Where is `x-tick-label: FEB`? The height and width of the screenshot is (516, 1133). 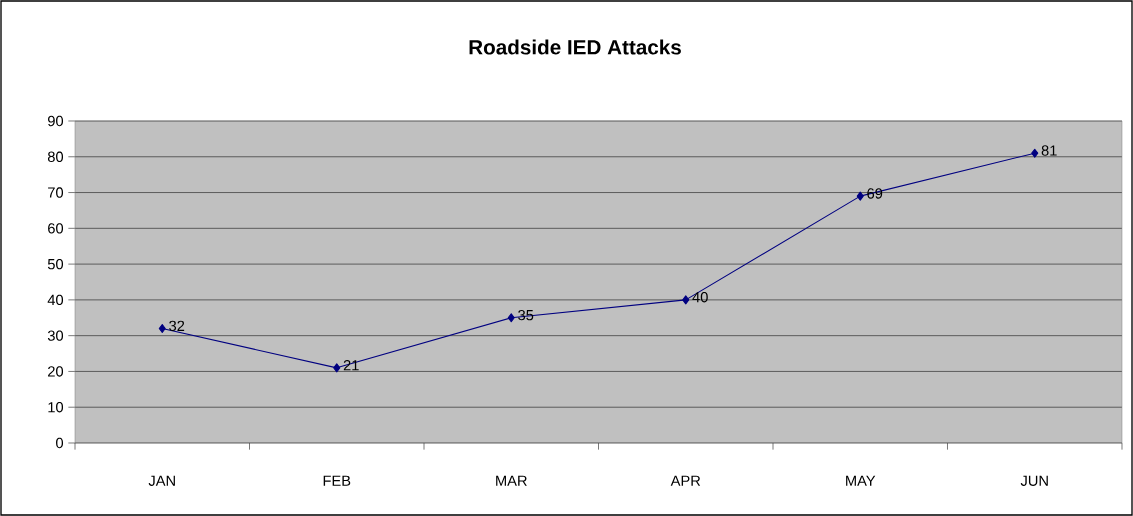
x-tick-label: FEB is located at coordinates (337, 480).